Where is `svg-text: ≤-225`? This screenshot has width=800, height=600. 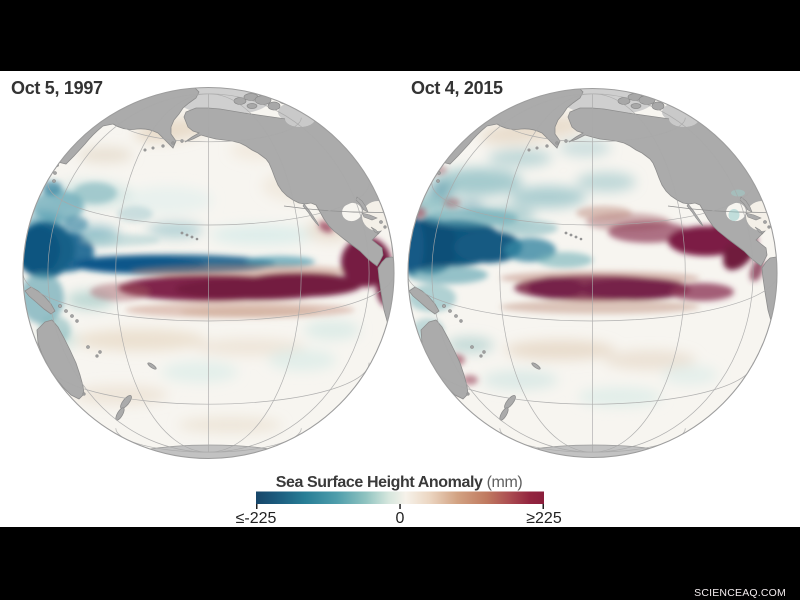
svg-text: ≤-225 is located at coordinates (256, 518).